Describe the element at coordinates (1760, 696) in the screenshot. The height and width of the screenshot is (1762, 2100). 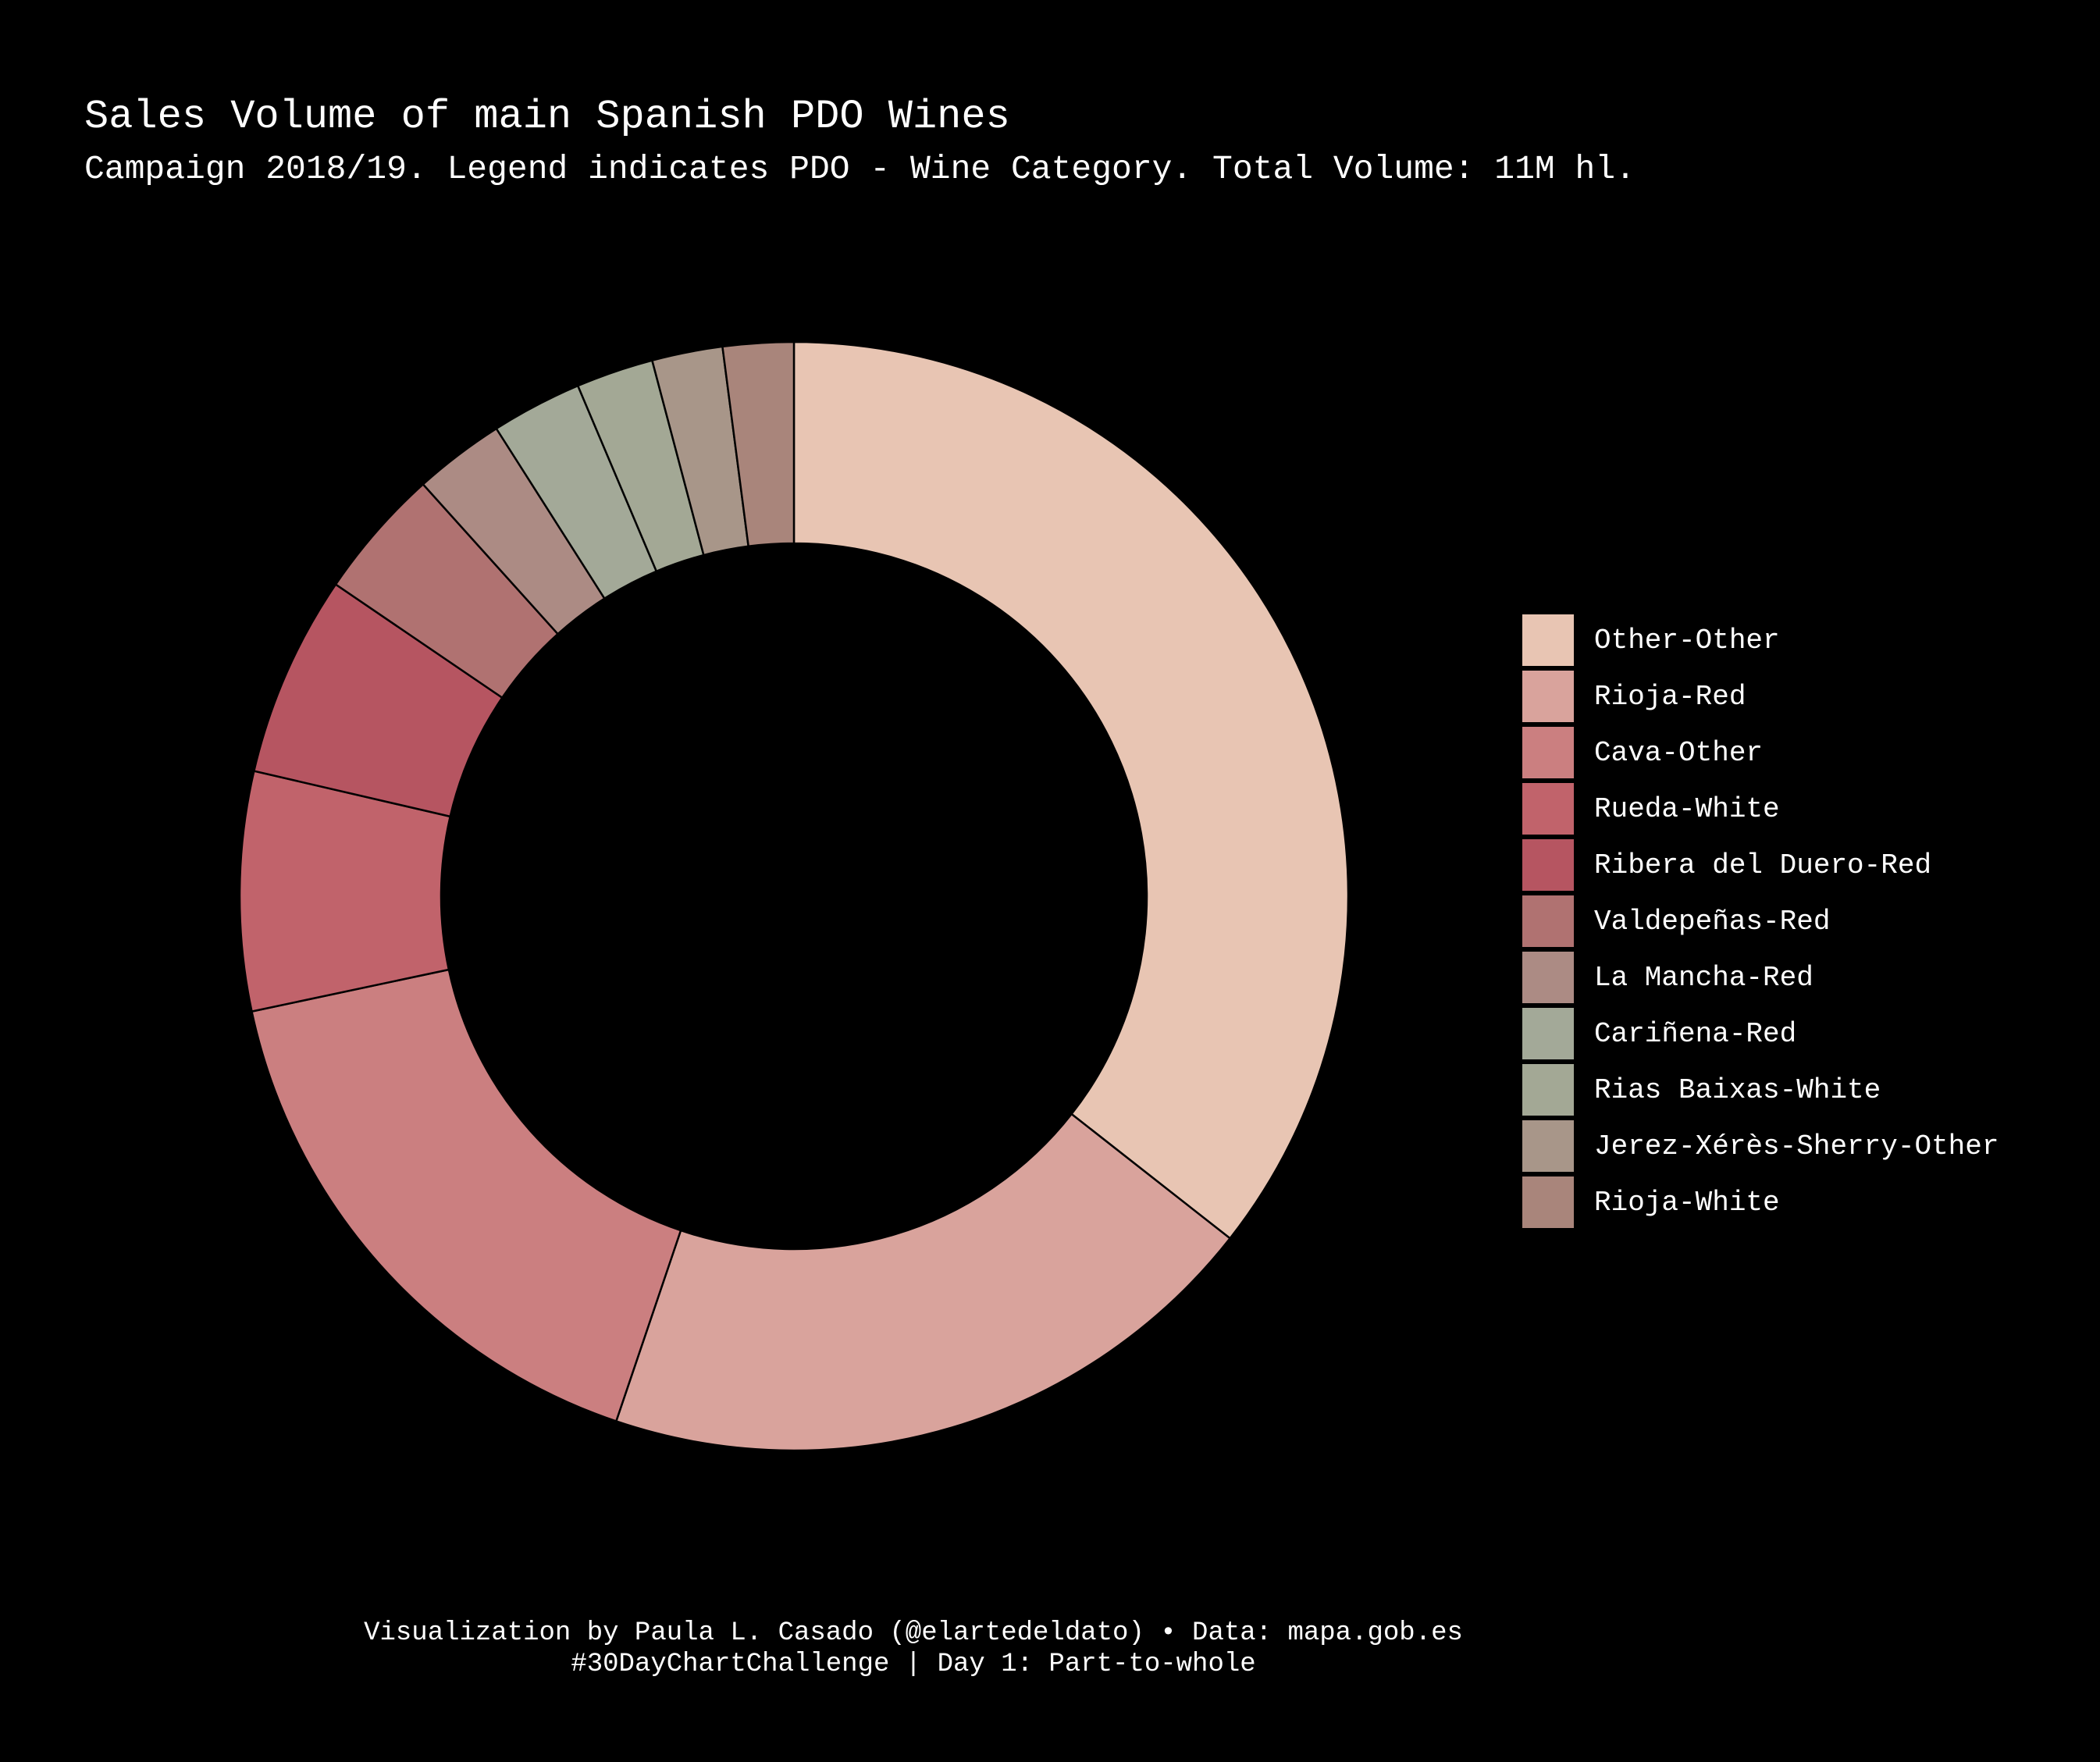
I see `legend-item: Rioja-Red` at that location.